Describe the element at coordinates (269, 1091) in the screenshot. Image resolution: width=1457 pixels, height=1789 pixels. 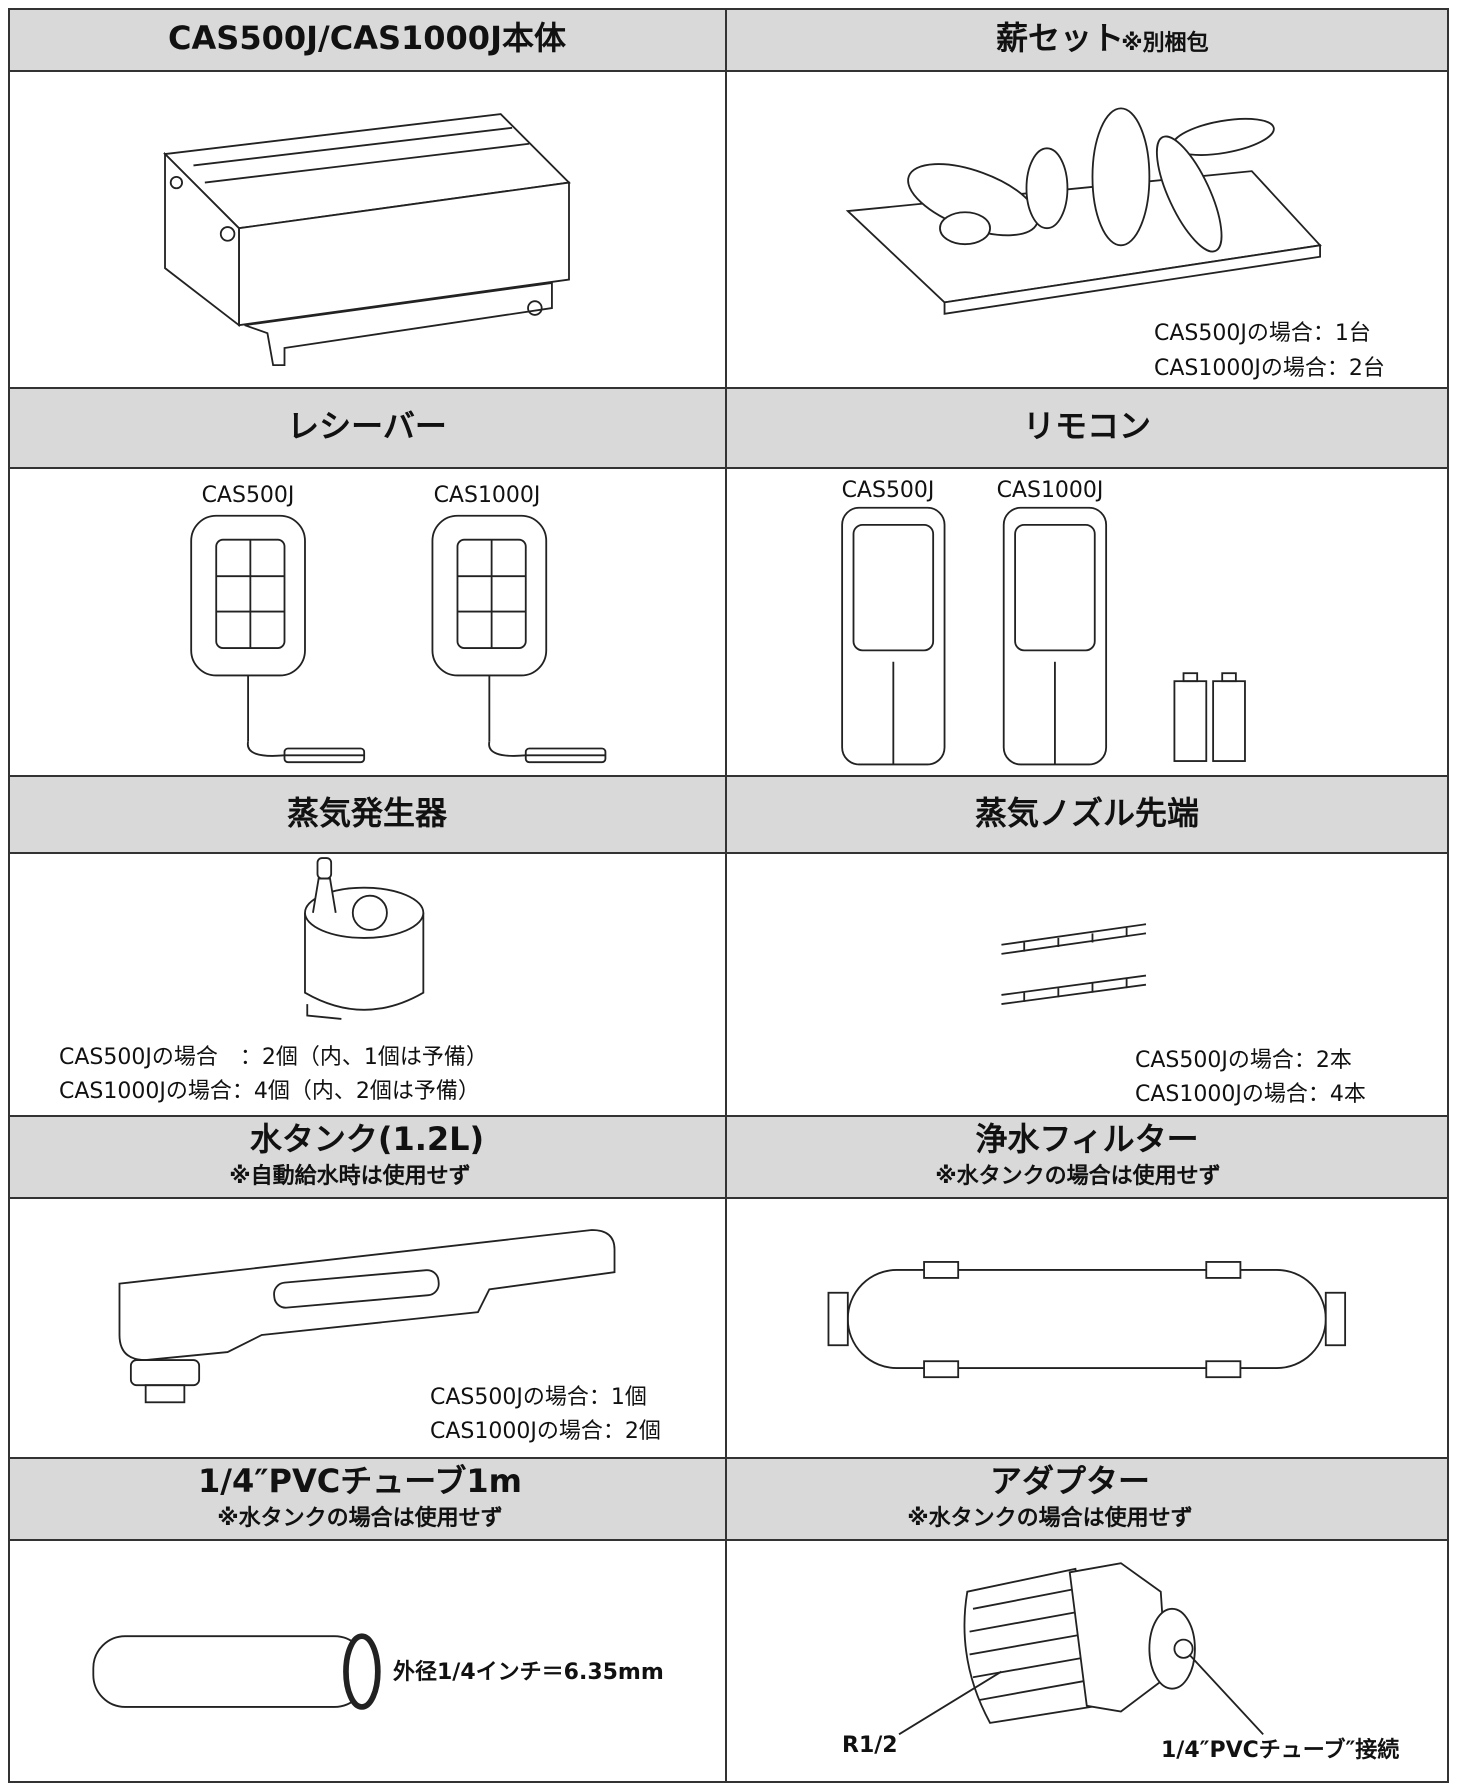
I see `note: CAS1000Jの場合：4個（内、2個は予備）` at that location.